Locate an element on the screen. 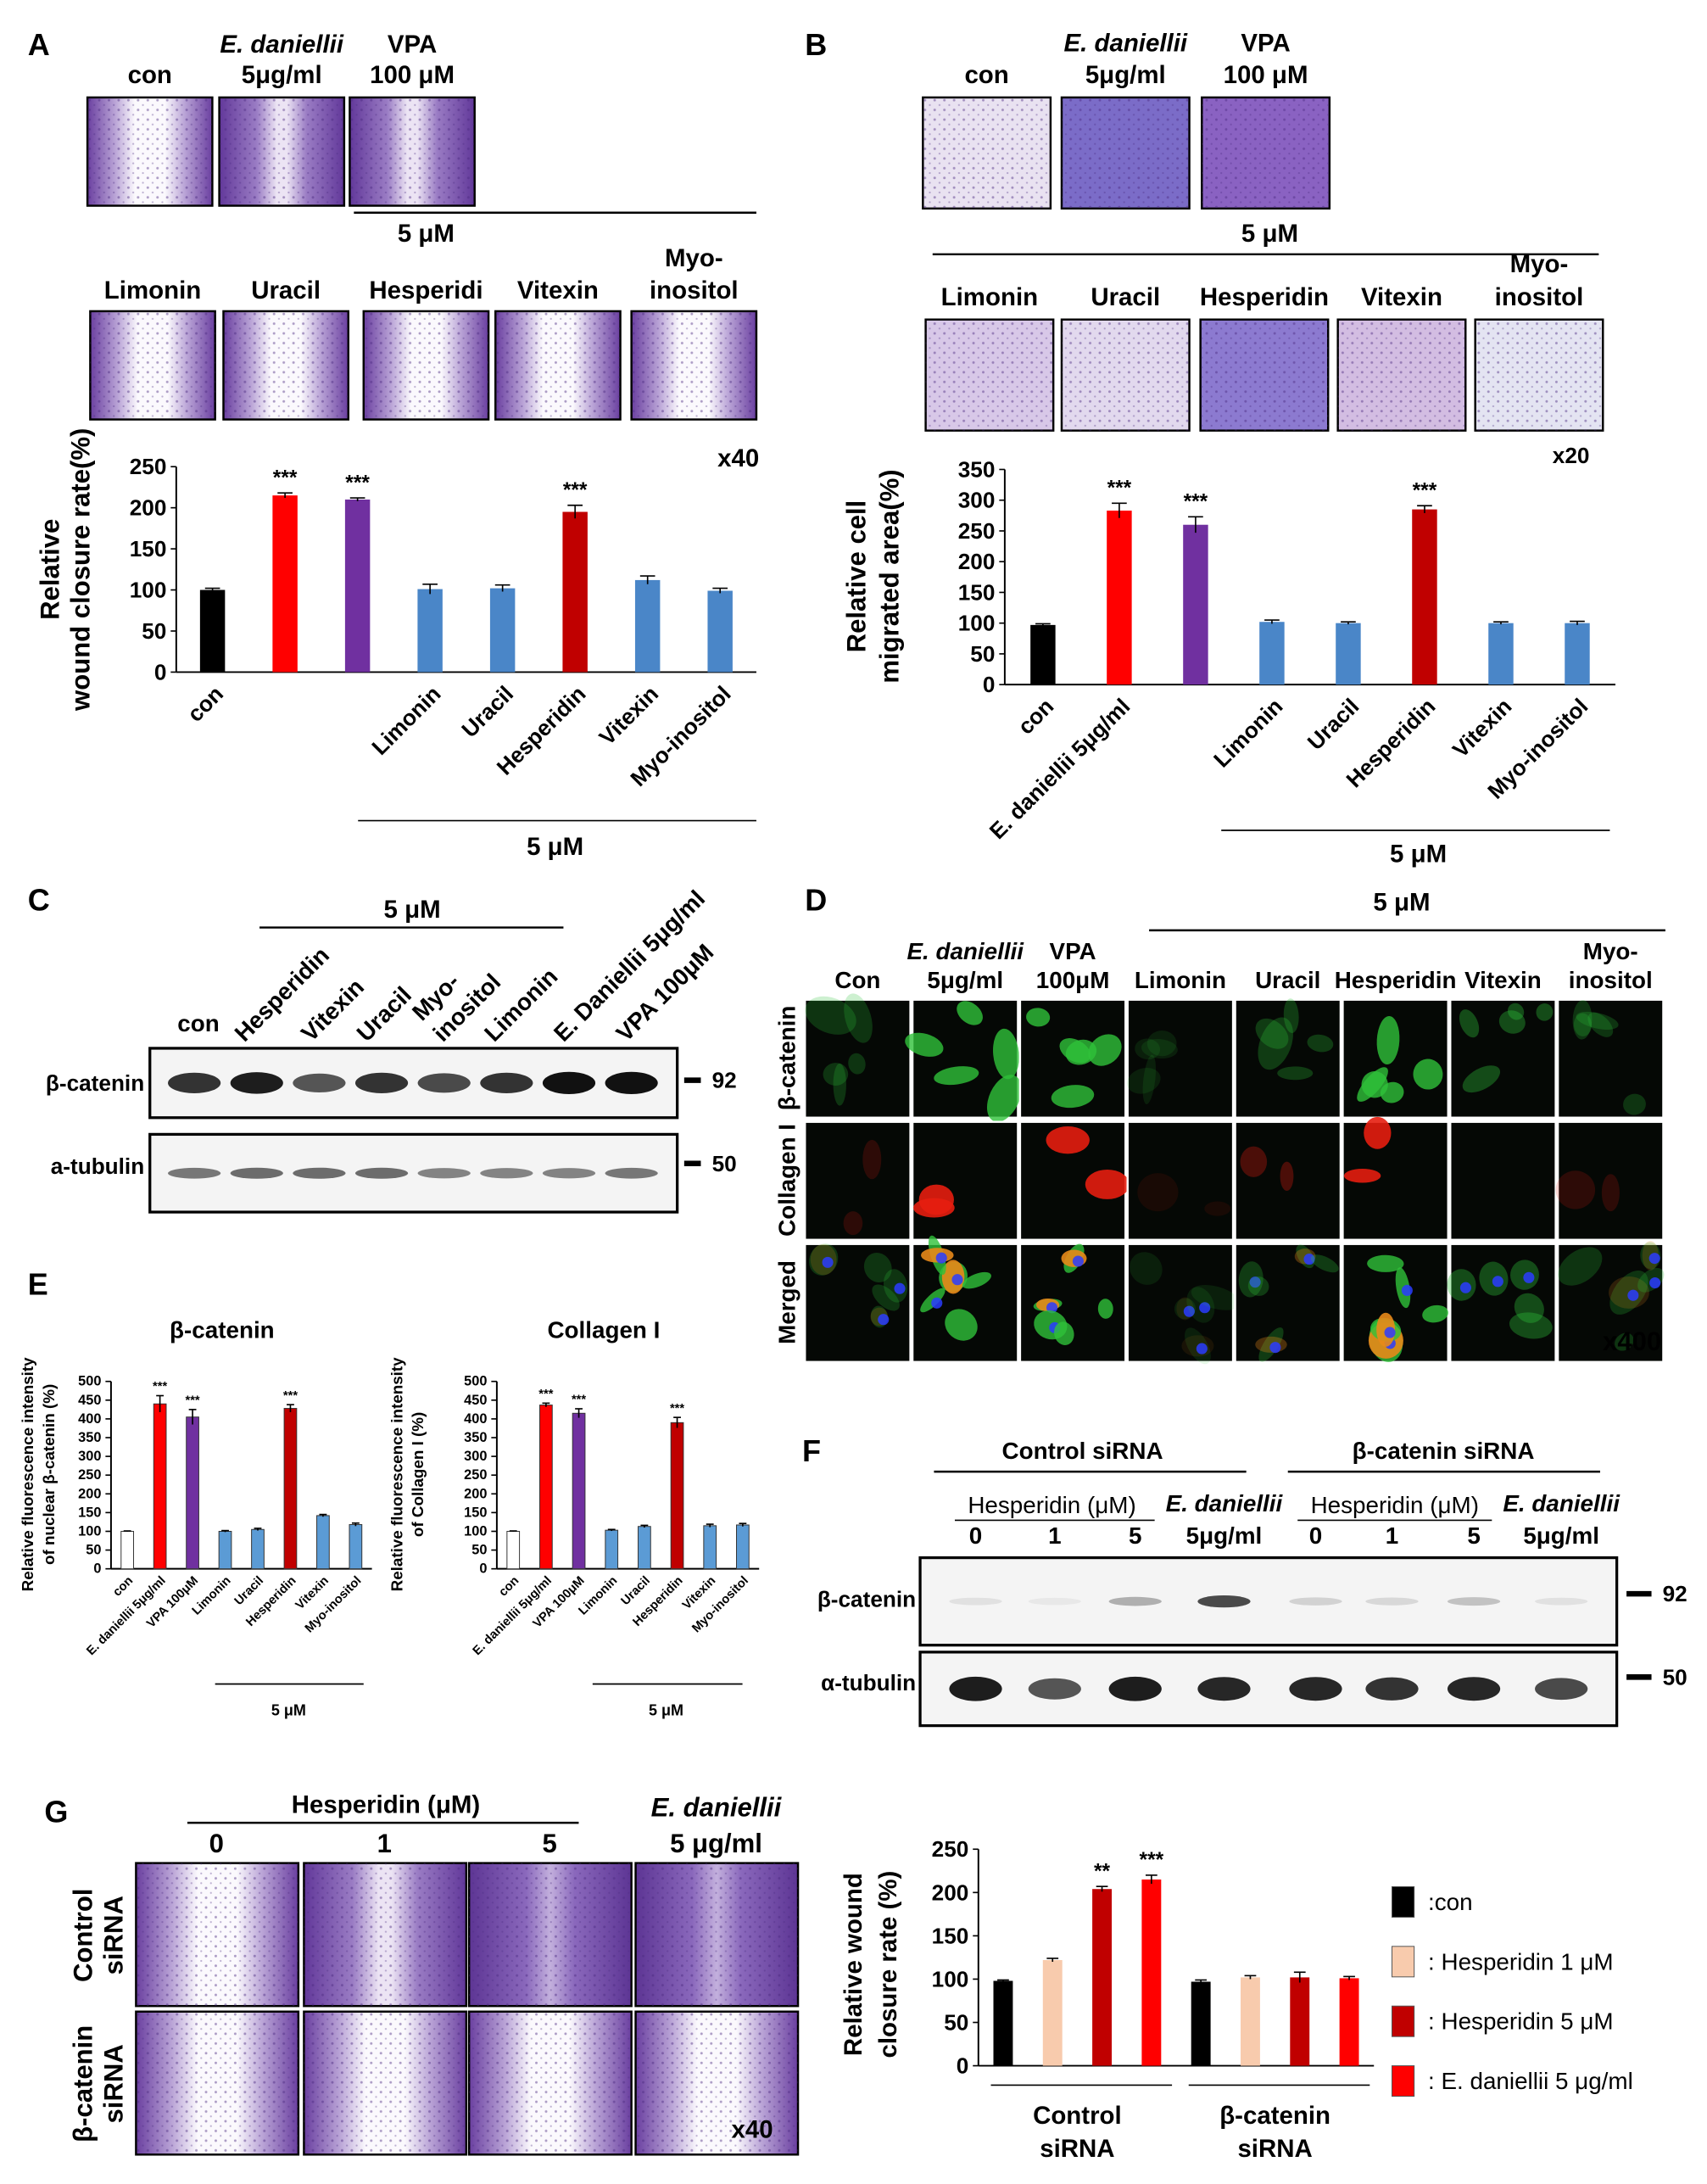 Image resolution: width=1707 pixels, height=2184 pixels. size-label: 92 is located at coordinates (1675, 1593).